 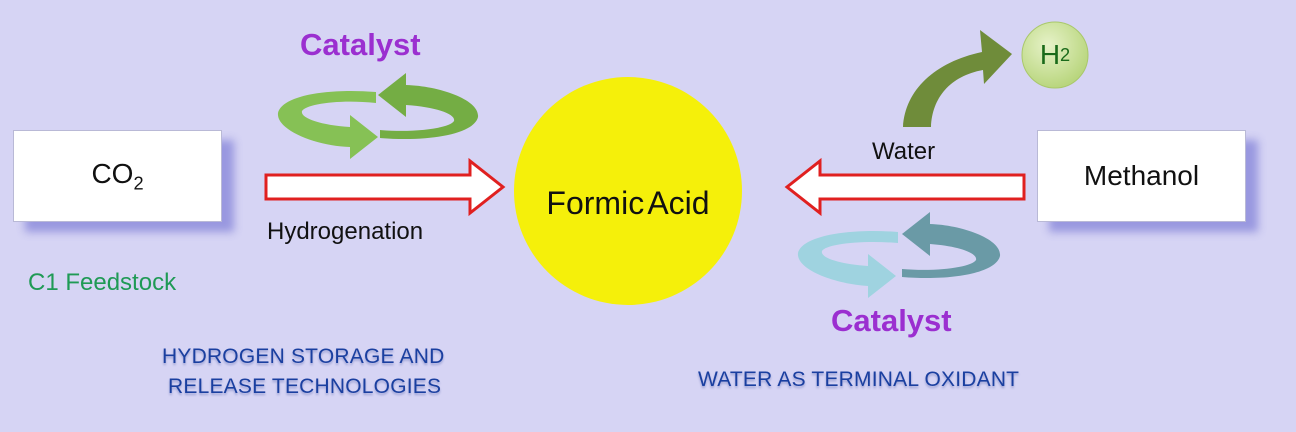 I want to click on blue-catalyst-cycle-icon, so click(x=899, y=255).